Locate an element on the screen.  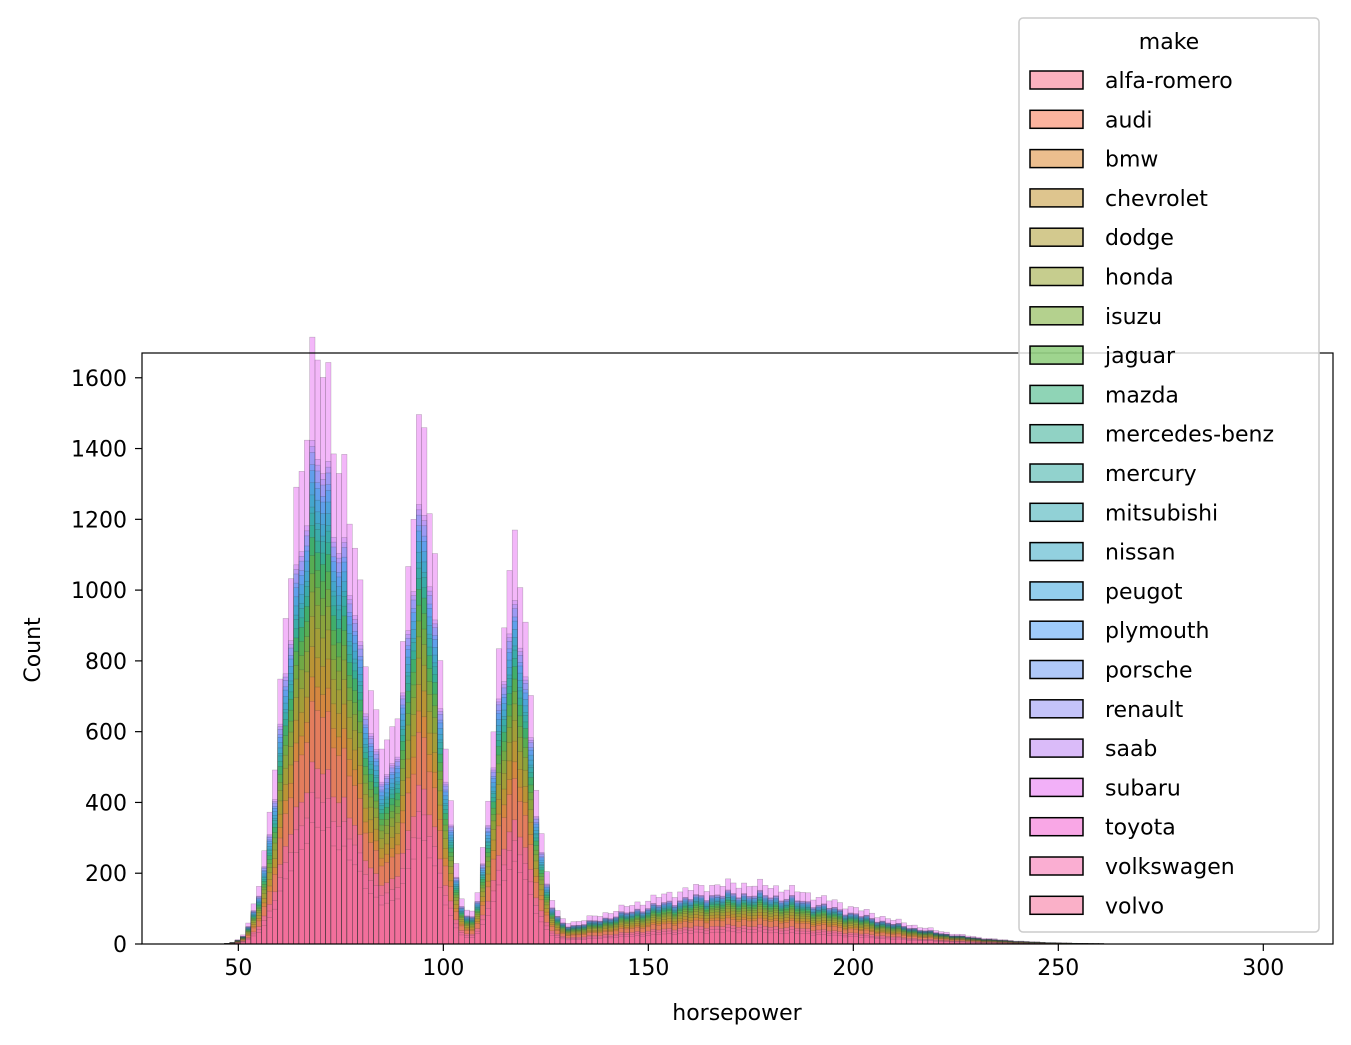
y-tick-label: 400 is located at coordinates (106, 803).